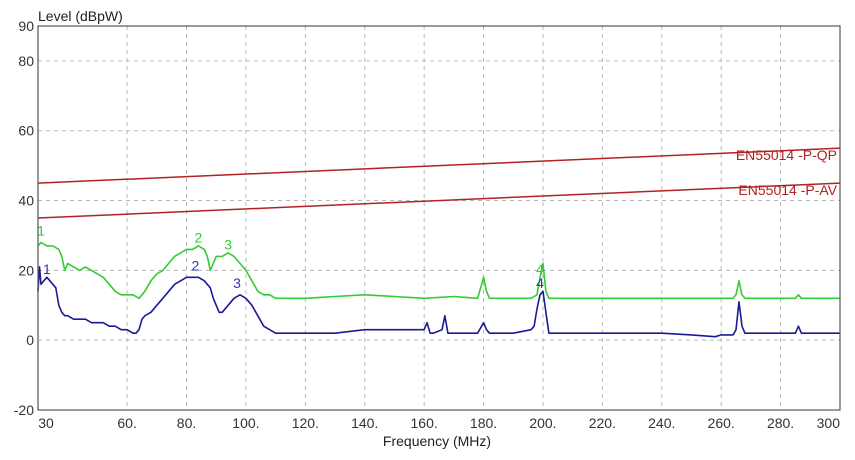 The image size is (855, 460). Describe the element at coordinates (364, 423) in the screenshot. I see `x-tick-label: 140.` at that location.